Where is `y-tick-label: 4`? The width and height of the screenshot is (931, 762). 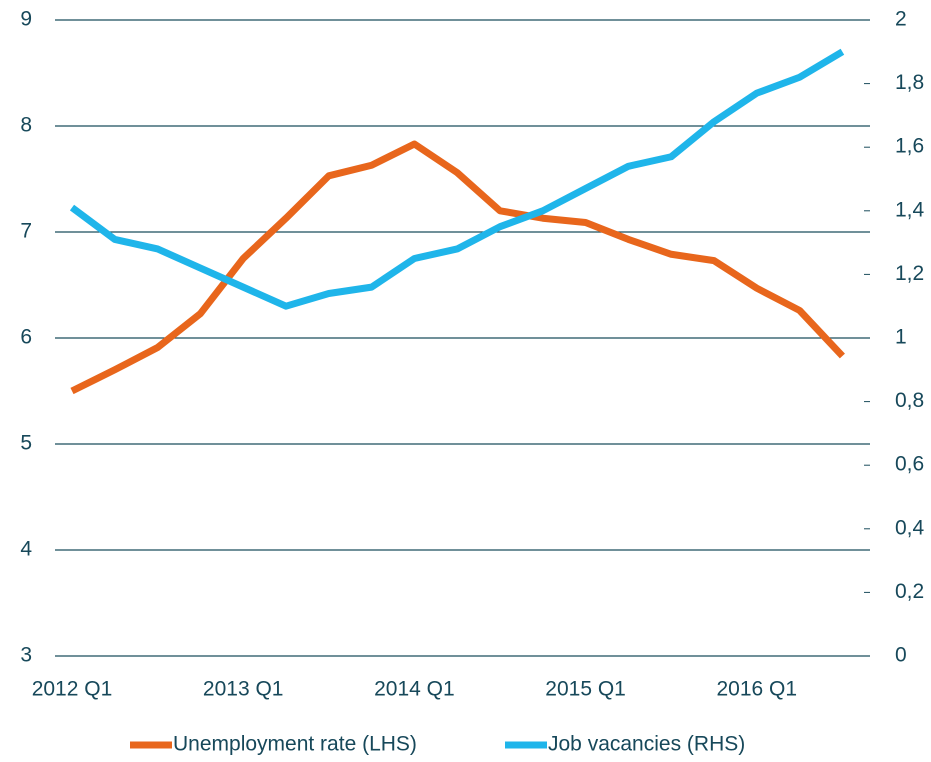 y-tick-label: 4 is located at coordinates (26, 549).